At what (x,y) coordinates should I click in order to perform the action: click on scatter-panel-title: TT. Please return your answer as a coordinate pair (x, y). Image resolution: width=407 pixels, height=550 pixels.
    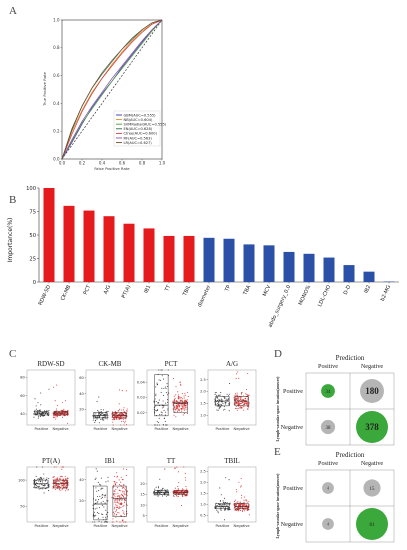
    Looking at the image, I should click on (171, 461).